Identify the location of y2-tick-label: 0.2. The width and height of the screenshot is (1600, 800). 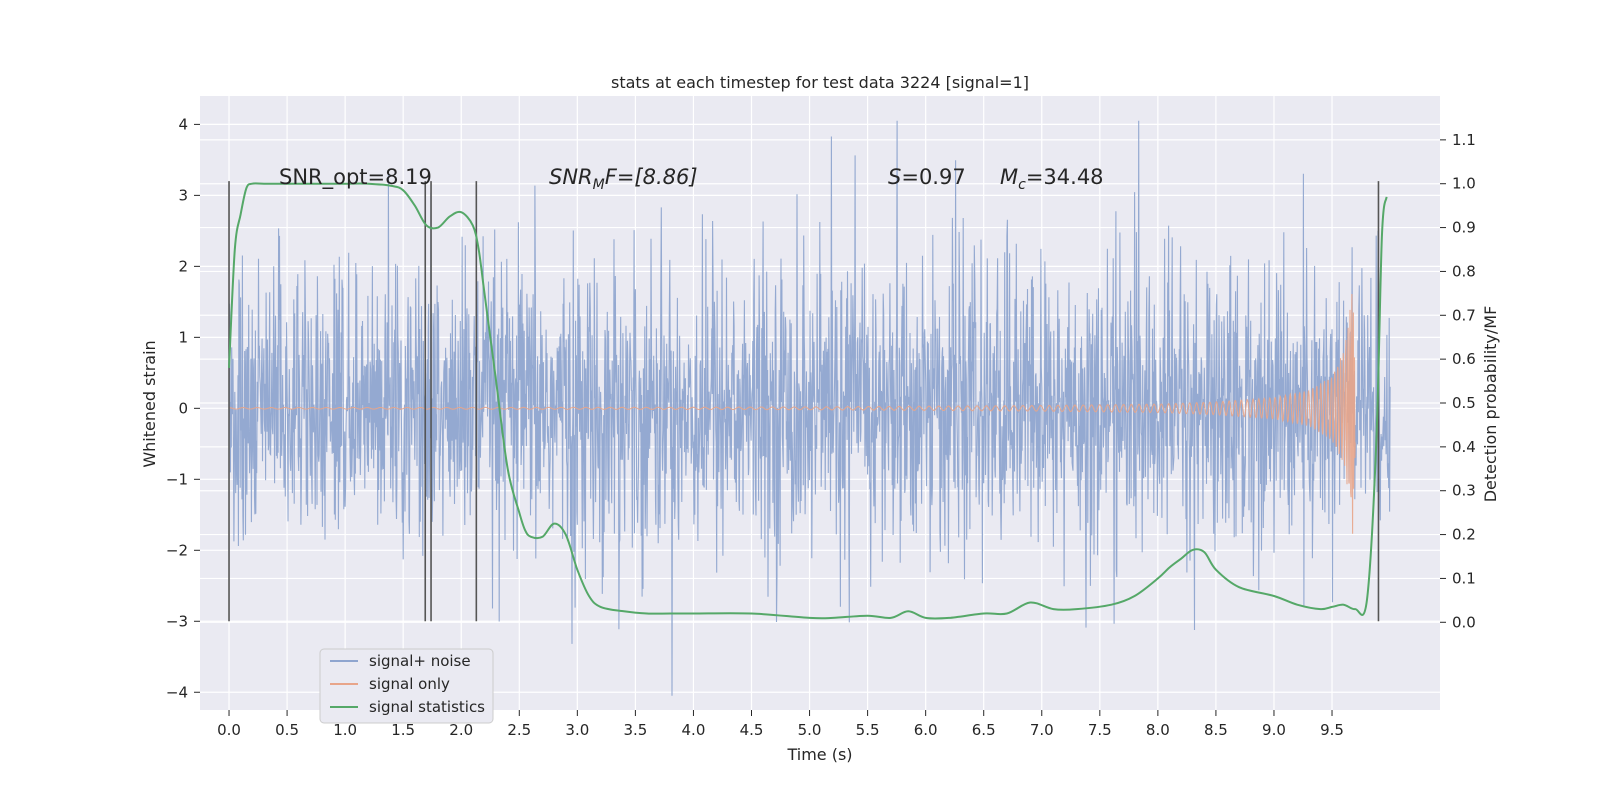
(1464, 535).